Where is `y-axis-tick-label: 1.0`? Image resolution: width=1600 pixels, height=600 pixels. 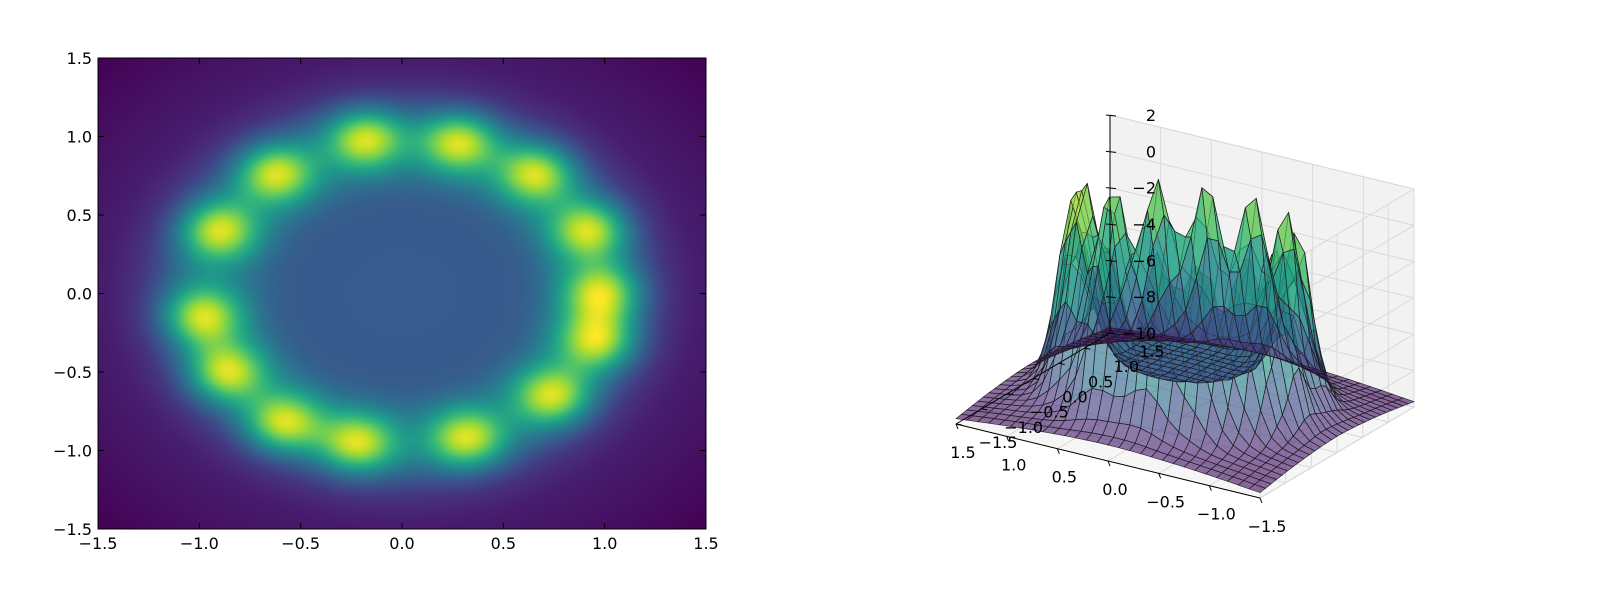
y-axis-tick-label: 1.0 is located at coordinates (1126, 366).